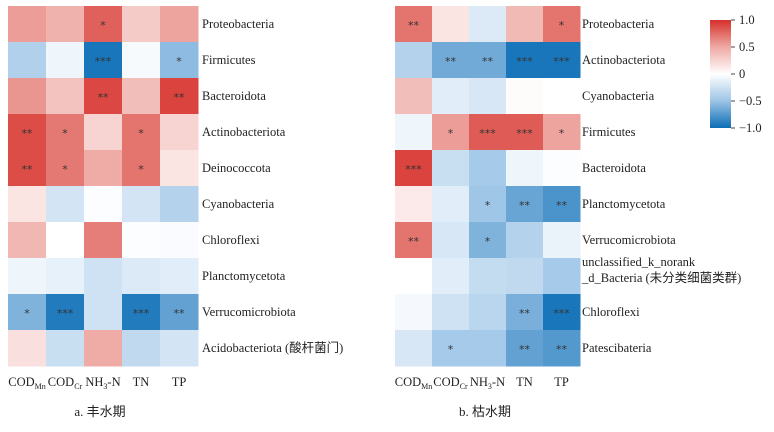 The height and width of the screenshot is (432, 774). What do you see at coordinates (720, 74) in the screenshot?
I see `colorbar-gradient` at bounding box center [720, 74].